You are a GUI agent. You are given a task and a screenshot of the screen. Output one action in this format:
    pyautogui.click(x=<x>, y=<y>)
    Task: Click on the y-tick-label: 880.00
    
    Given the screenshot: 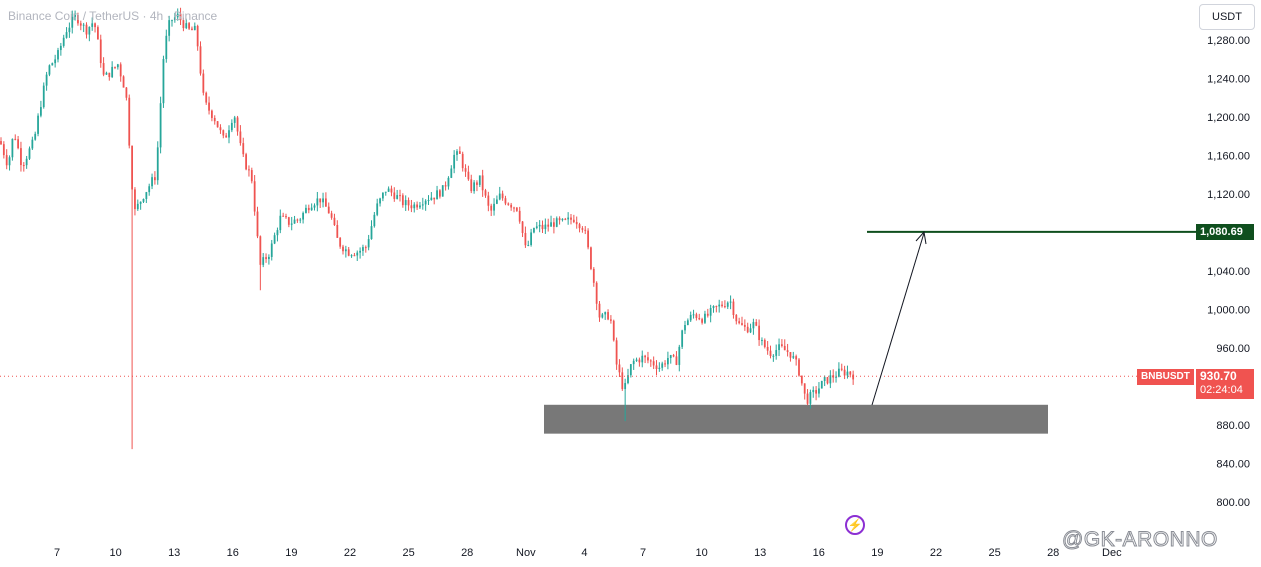 What is the action you would take?
    pyautogui.click(x=1233, y=426)
    